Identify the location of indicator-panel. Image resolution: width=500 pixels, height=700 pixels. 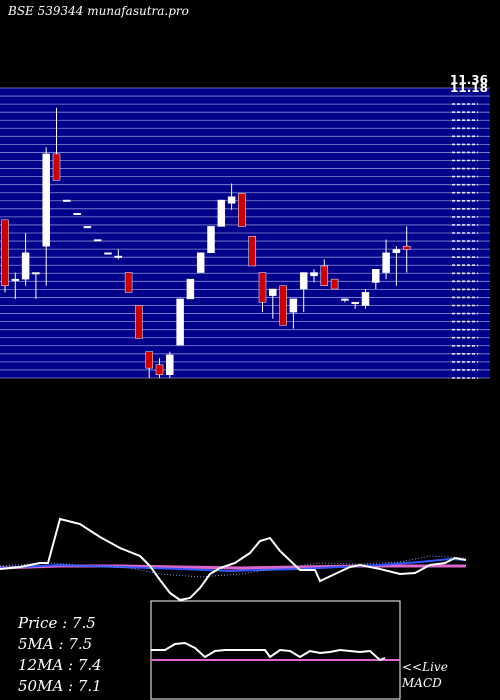
(233, 559).